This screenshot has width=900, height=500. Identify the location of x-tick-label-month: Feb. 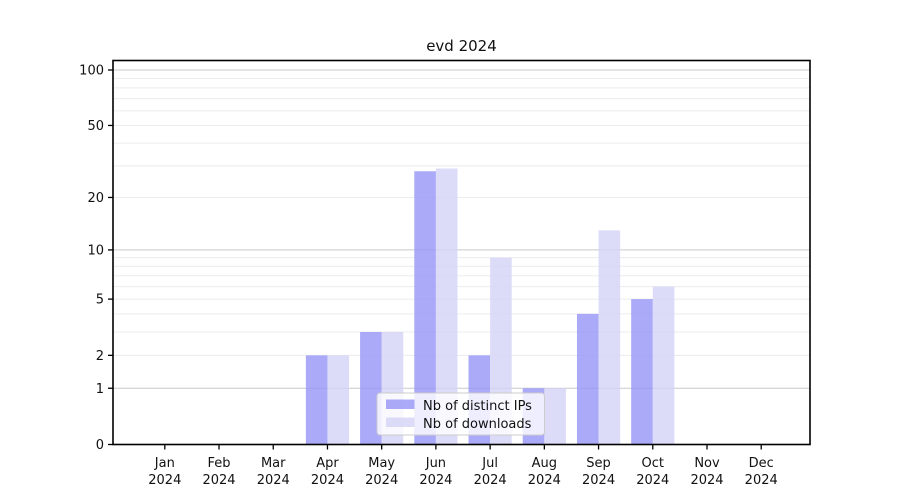
(219, 463).